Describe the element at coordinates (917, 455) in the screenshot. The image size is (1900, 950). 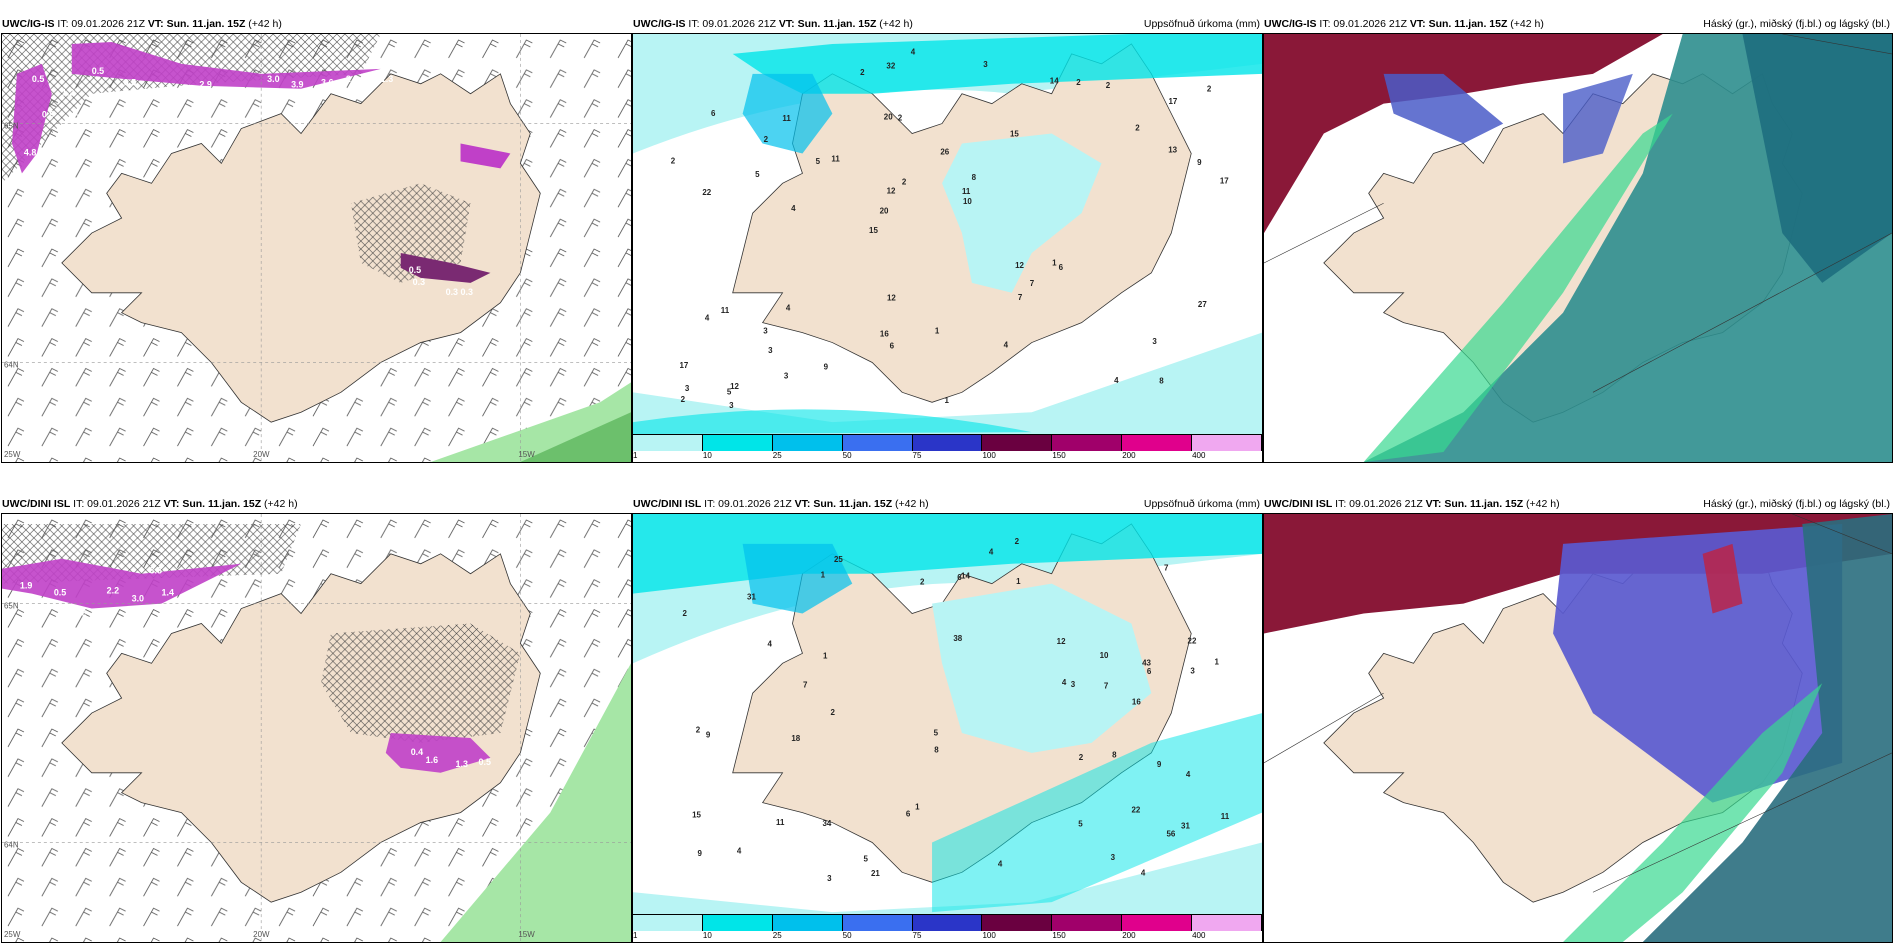
I see `colorbar-label: 75` at that location.